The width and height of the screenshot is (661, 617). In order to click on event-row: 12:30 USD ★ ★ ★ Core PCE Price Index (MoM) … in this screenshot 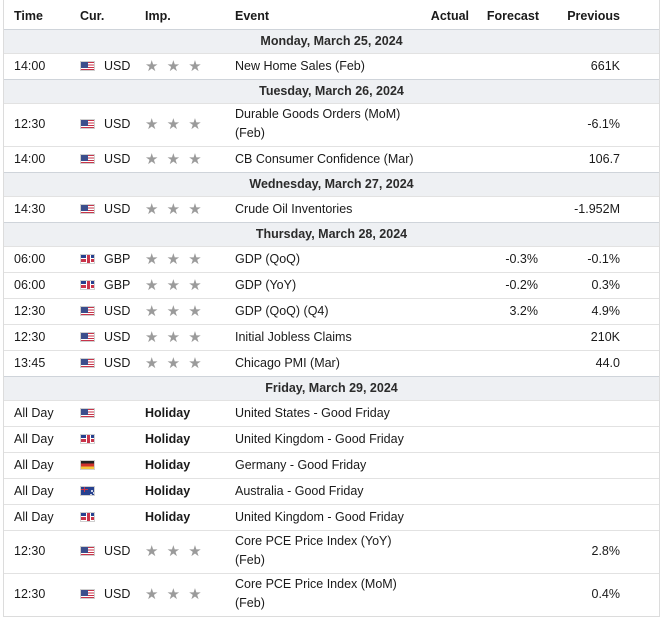, I will do `click(331, 594)`.